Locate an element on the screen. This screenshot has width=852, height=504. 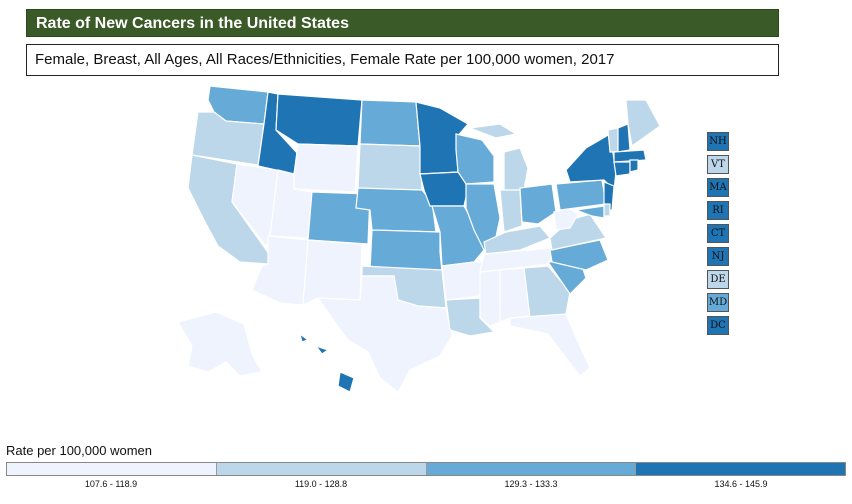
state-IN is located at coordinates (511, 211).